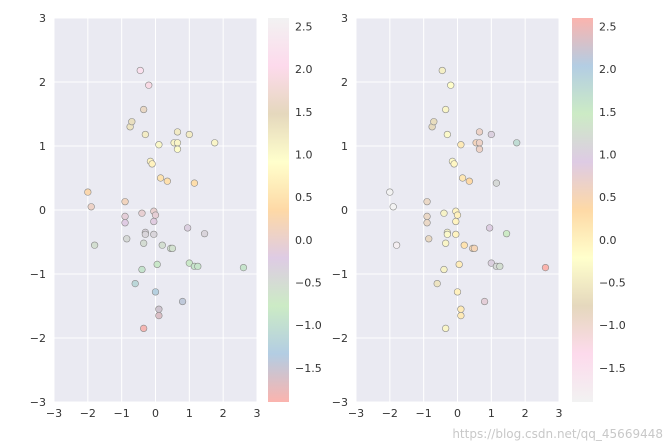 The image size is (671, 444). Describe the element at coordinates (304, 155) in the screenshot. I see `colorbar-tick-label: 1.0` at that location.